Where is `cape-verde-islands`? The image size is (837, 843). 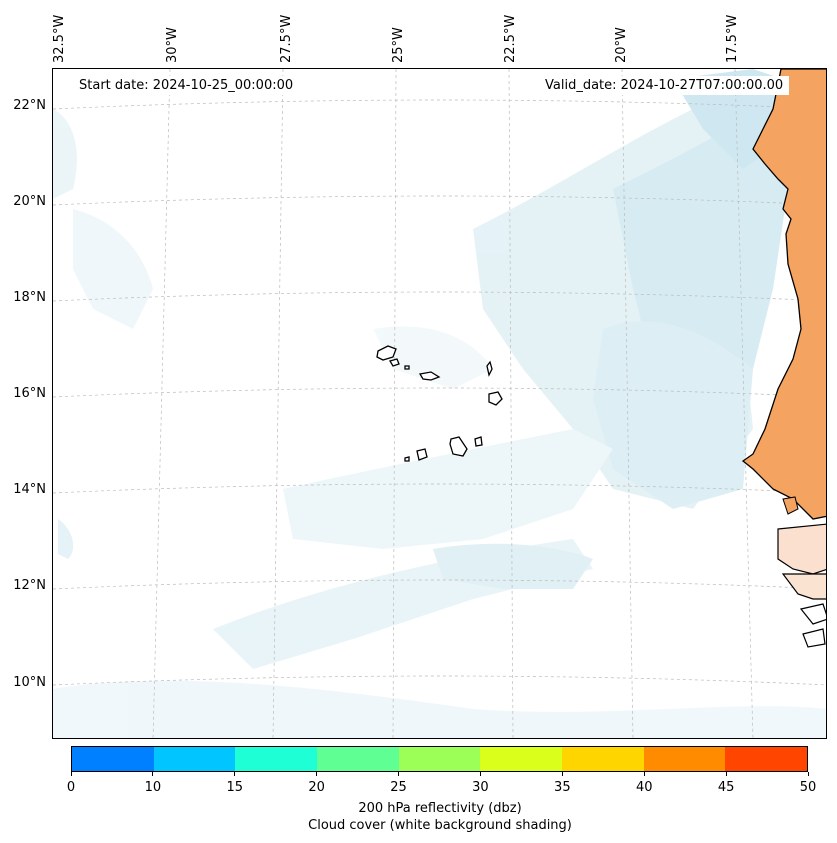
cape-verde-islands is located at coordinates (439, 403).